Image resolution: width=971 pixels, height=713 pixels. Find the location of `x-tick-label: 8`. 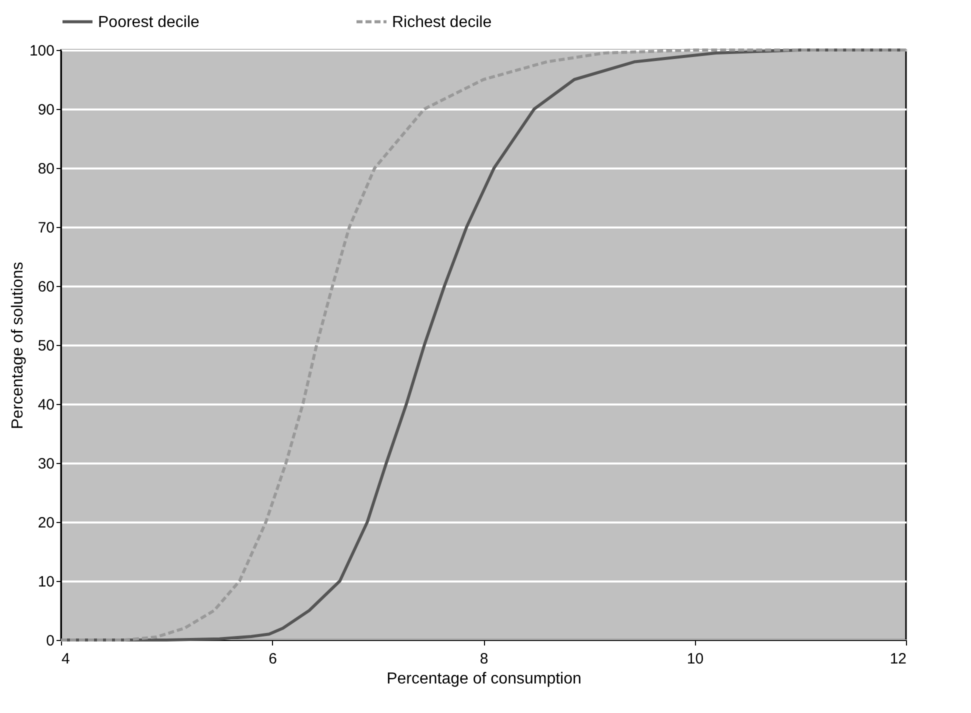

x-tick-label: 8 is located at coordinates (484, 659).